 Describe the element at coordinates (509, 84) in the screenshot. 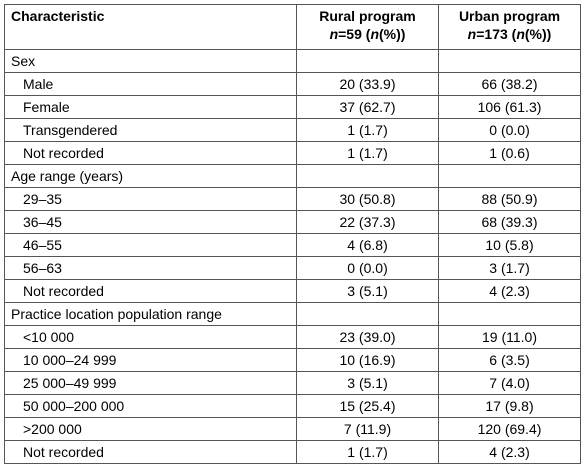

I see `urban-value: 66 (38.2)` at that location.